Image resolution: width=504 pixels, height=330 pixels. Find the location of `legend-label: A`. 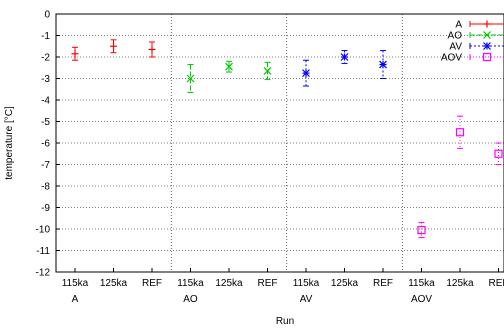

legend-label: A is located at coordinates (458, 25).